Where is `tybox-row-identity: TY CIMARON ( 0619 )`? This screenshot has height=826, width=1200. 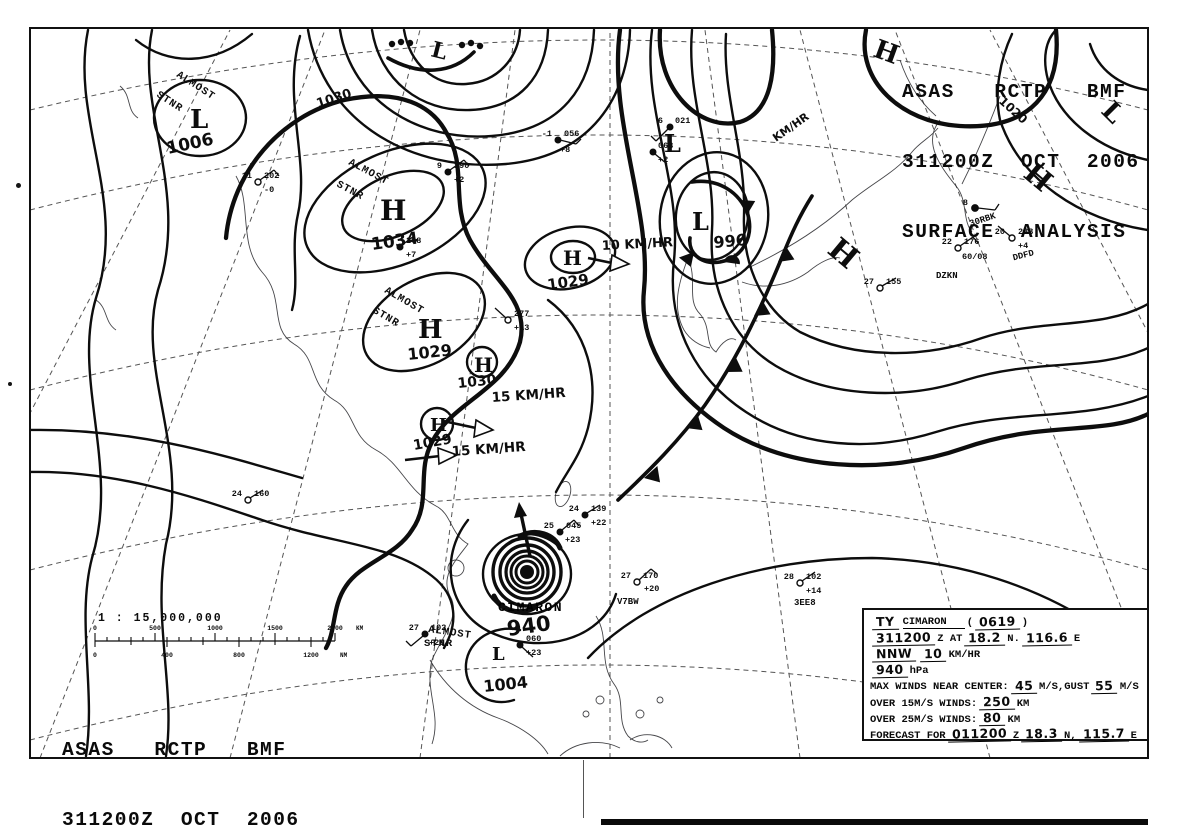 tybox-row-identity: TY CIMARON ( 0619 ) is located at coordinates (1005, 621).